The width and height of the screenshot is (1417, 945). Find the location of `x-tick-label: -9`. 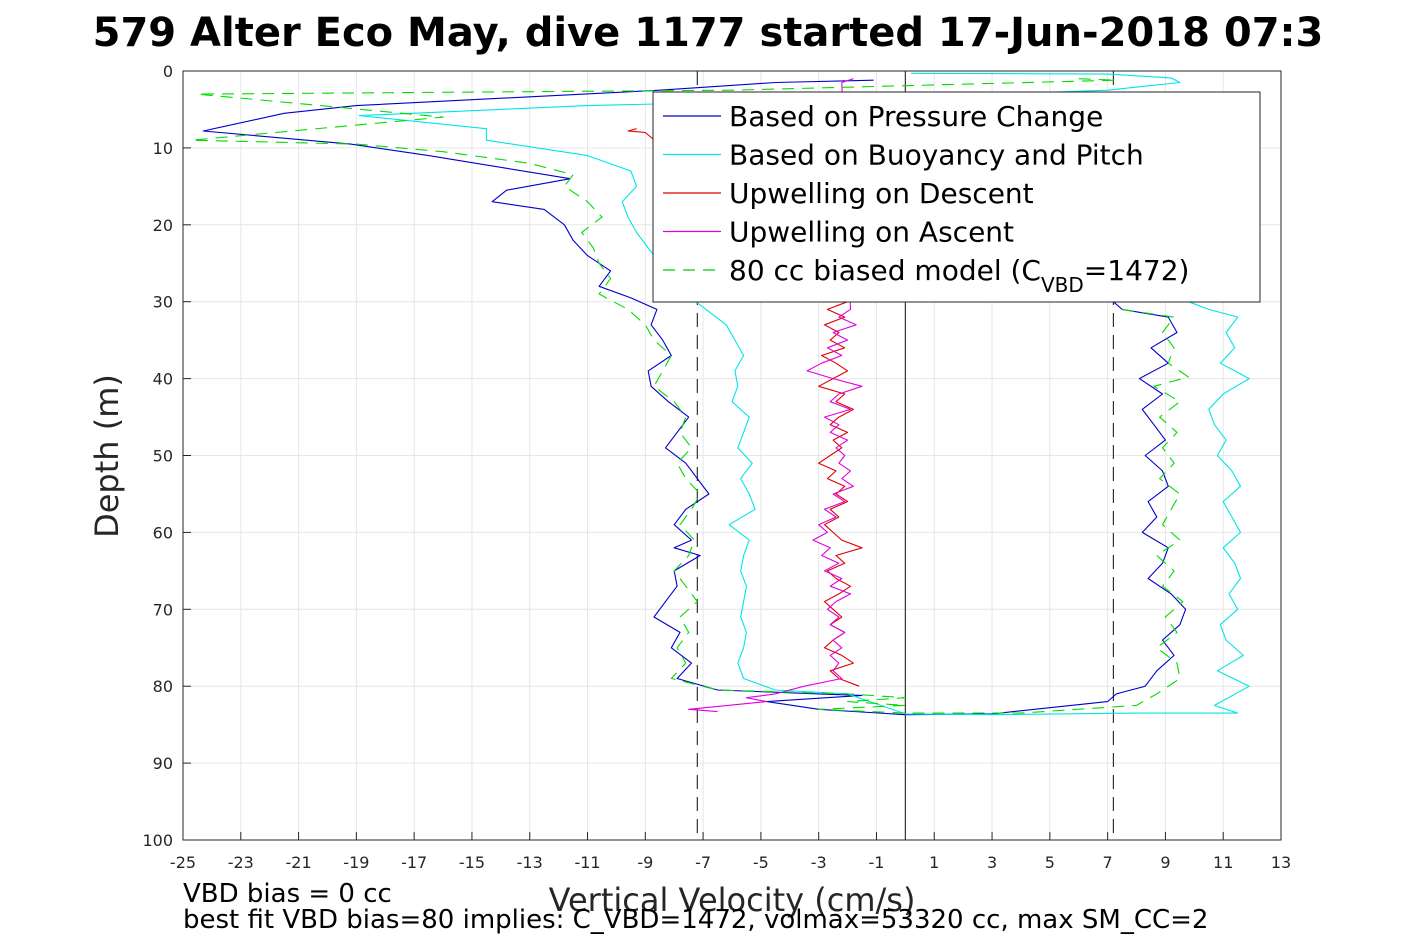

x-tick-label: -9 is located at coordinates (645, 862).